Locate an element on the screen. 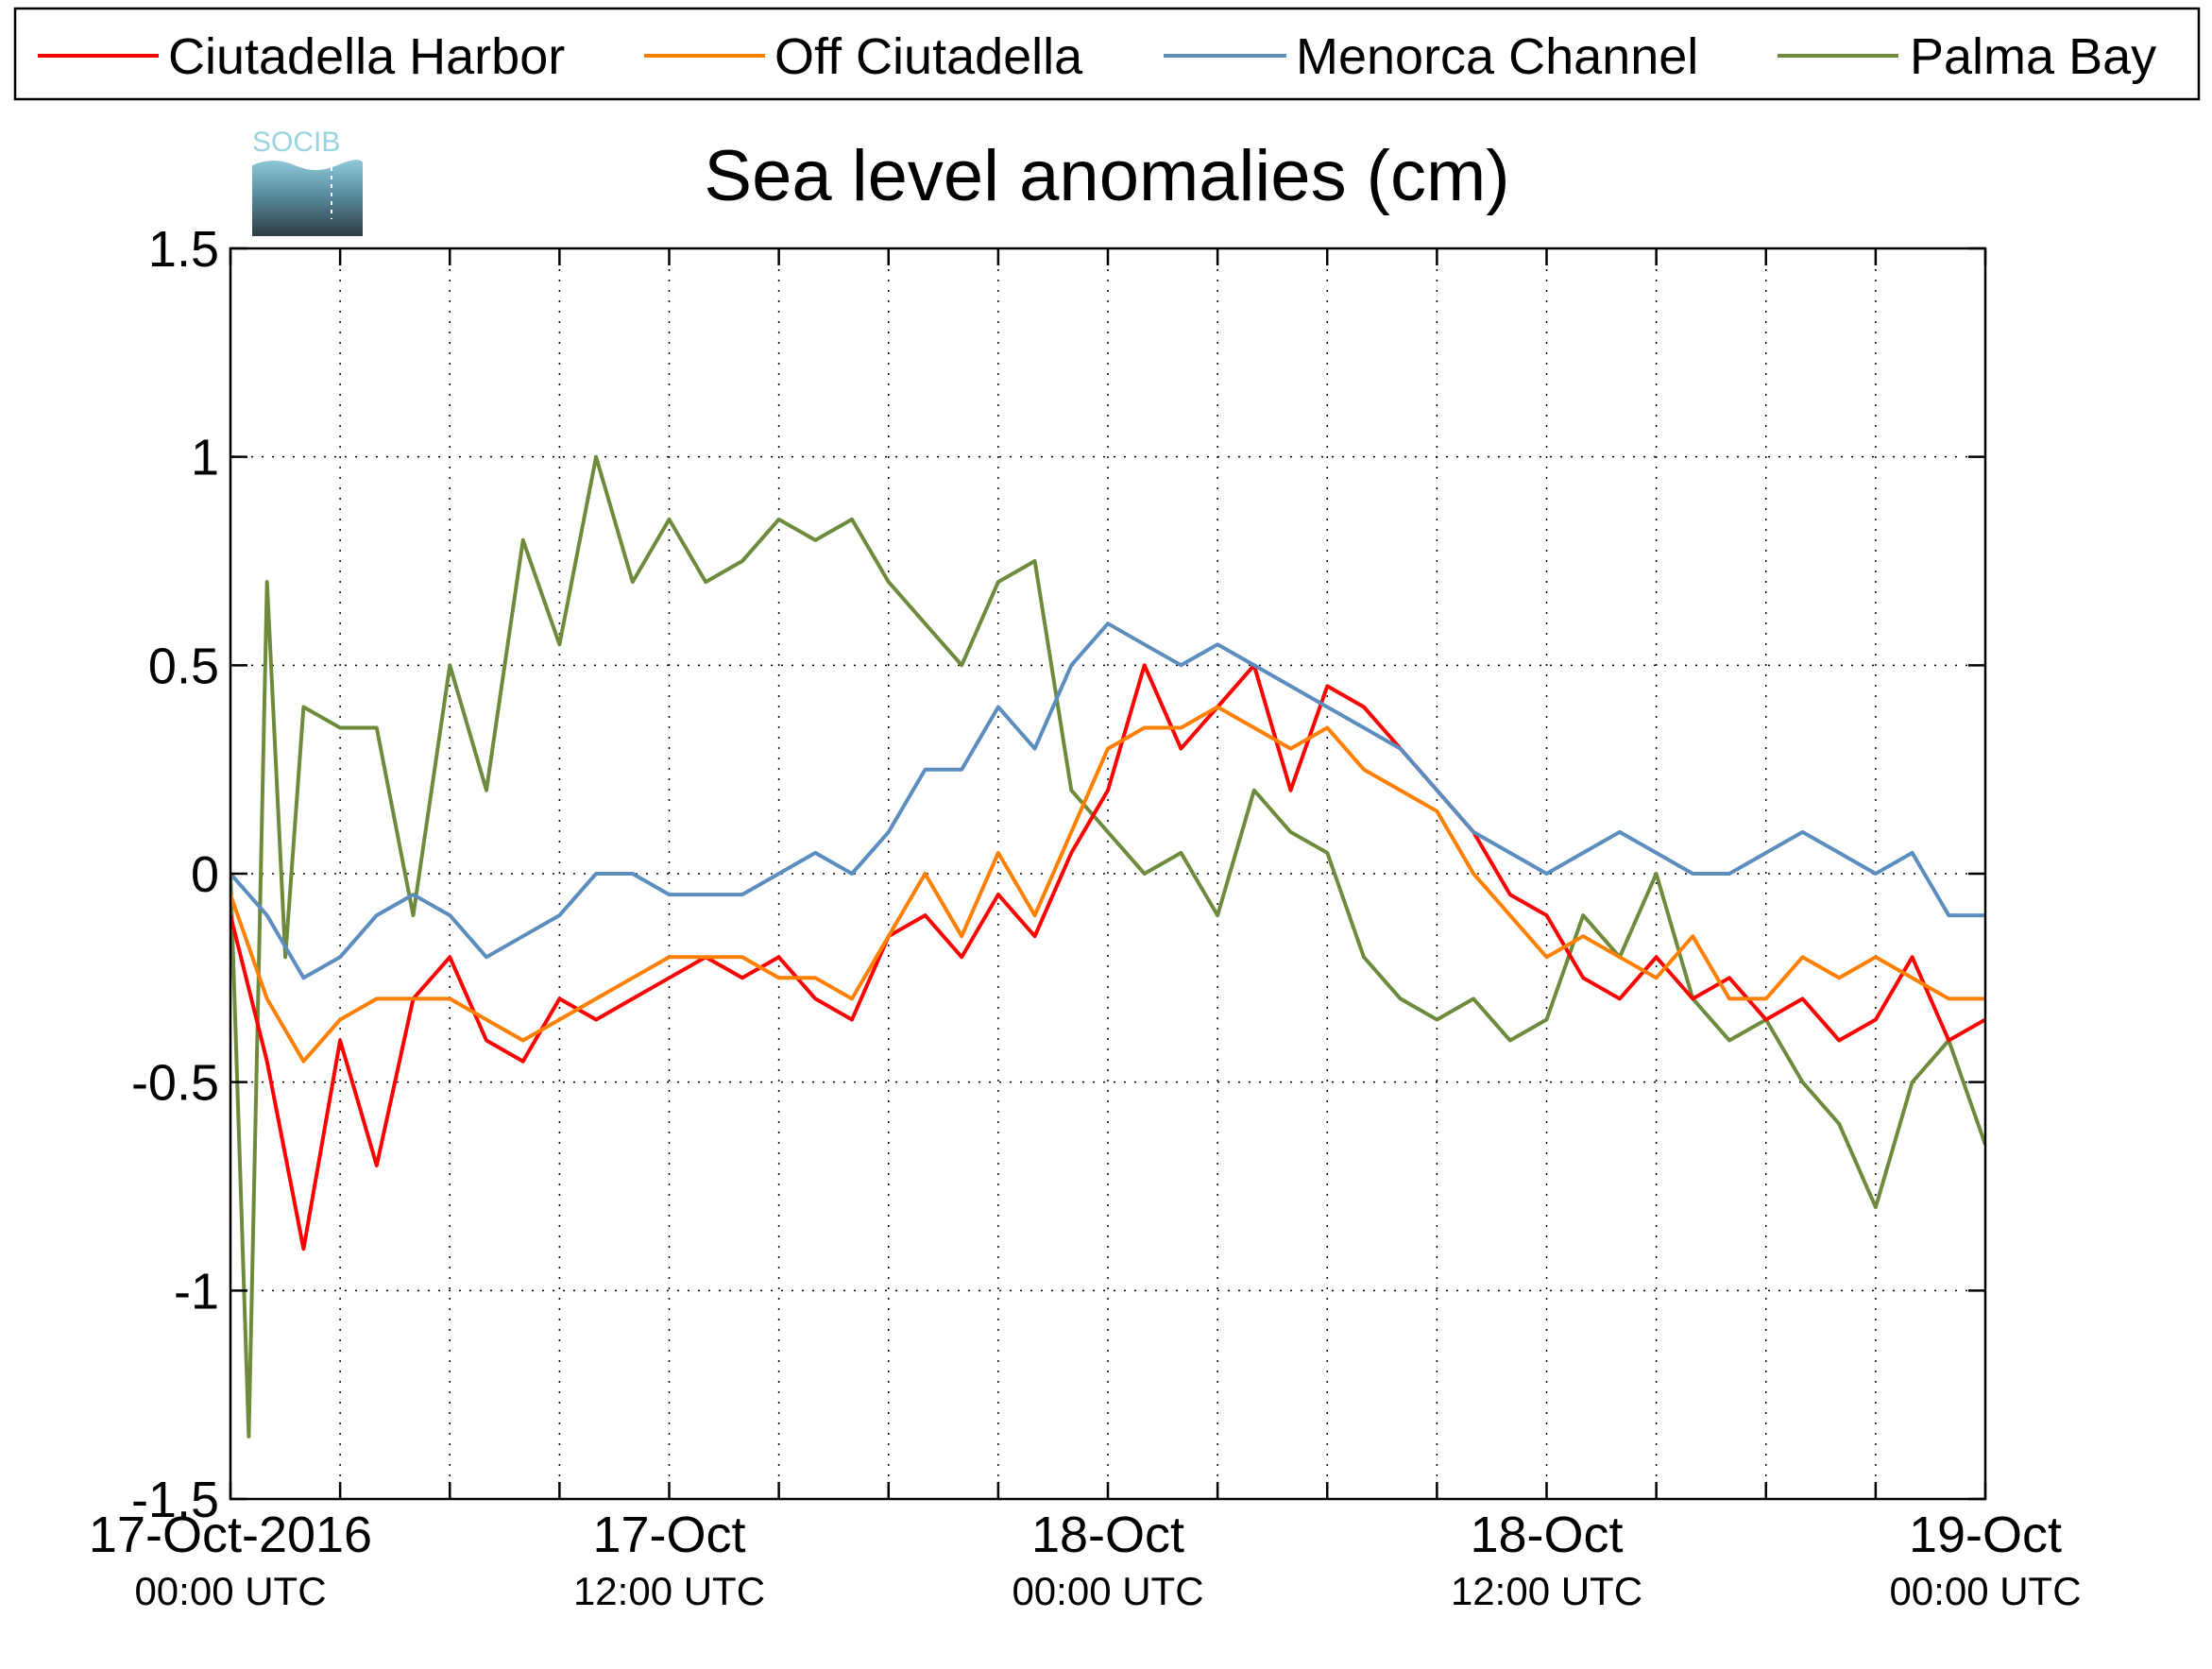 The width and height of the screenshot is (2212, 1669). y-tick-label: 1.5 is located at coordinates (183, 250).